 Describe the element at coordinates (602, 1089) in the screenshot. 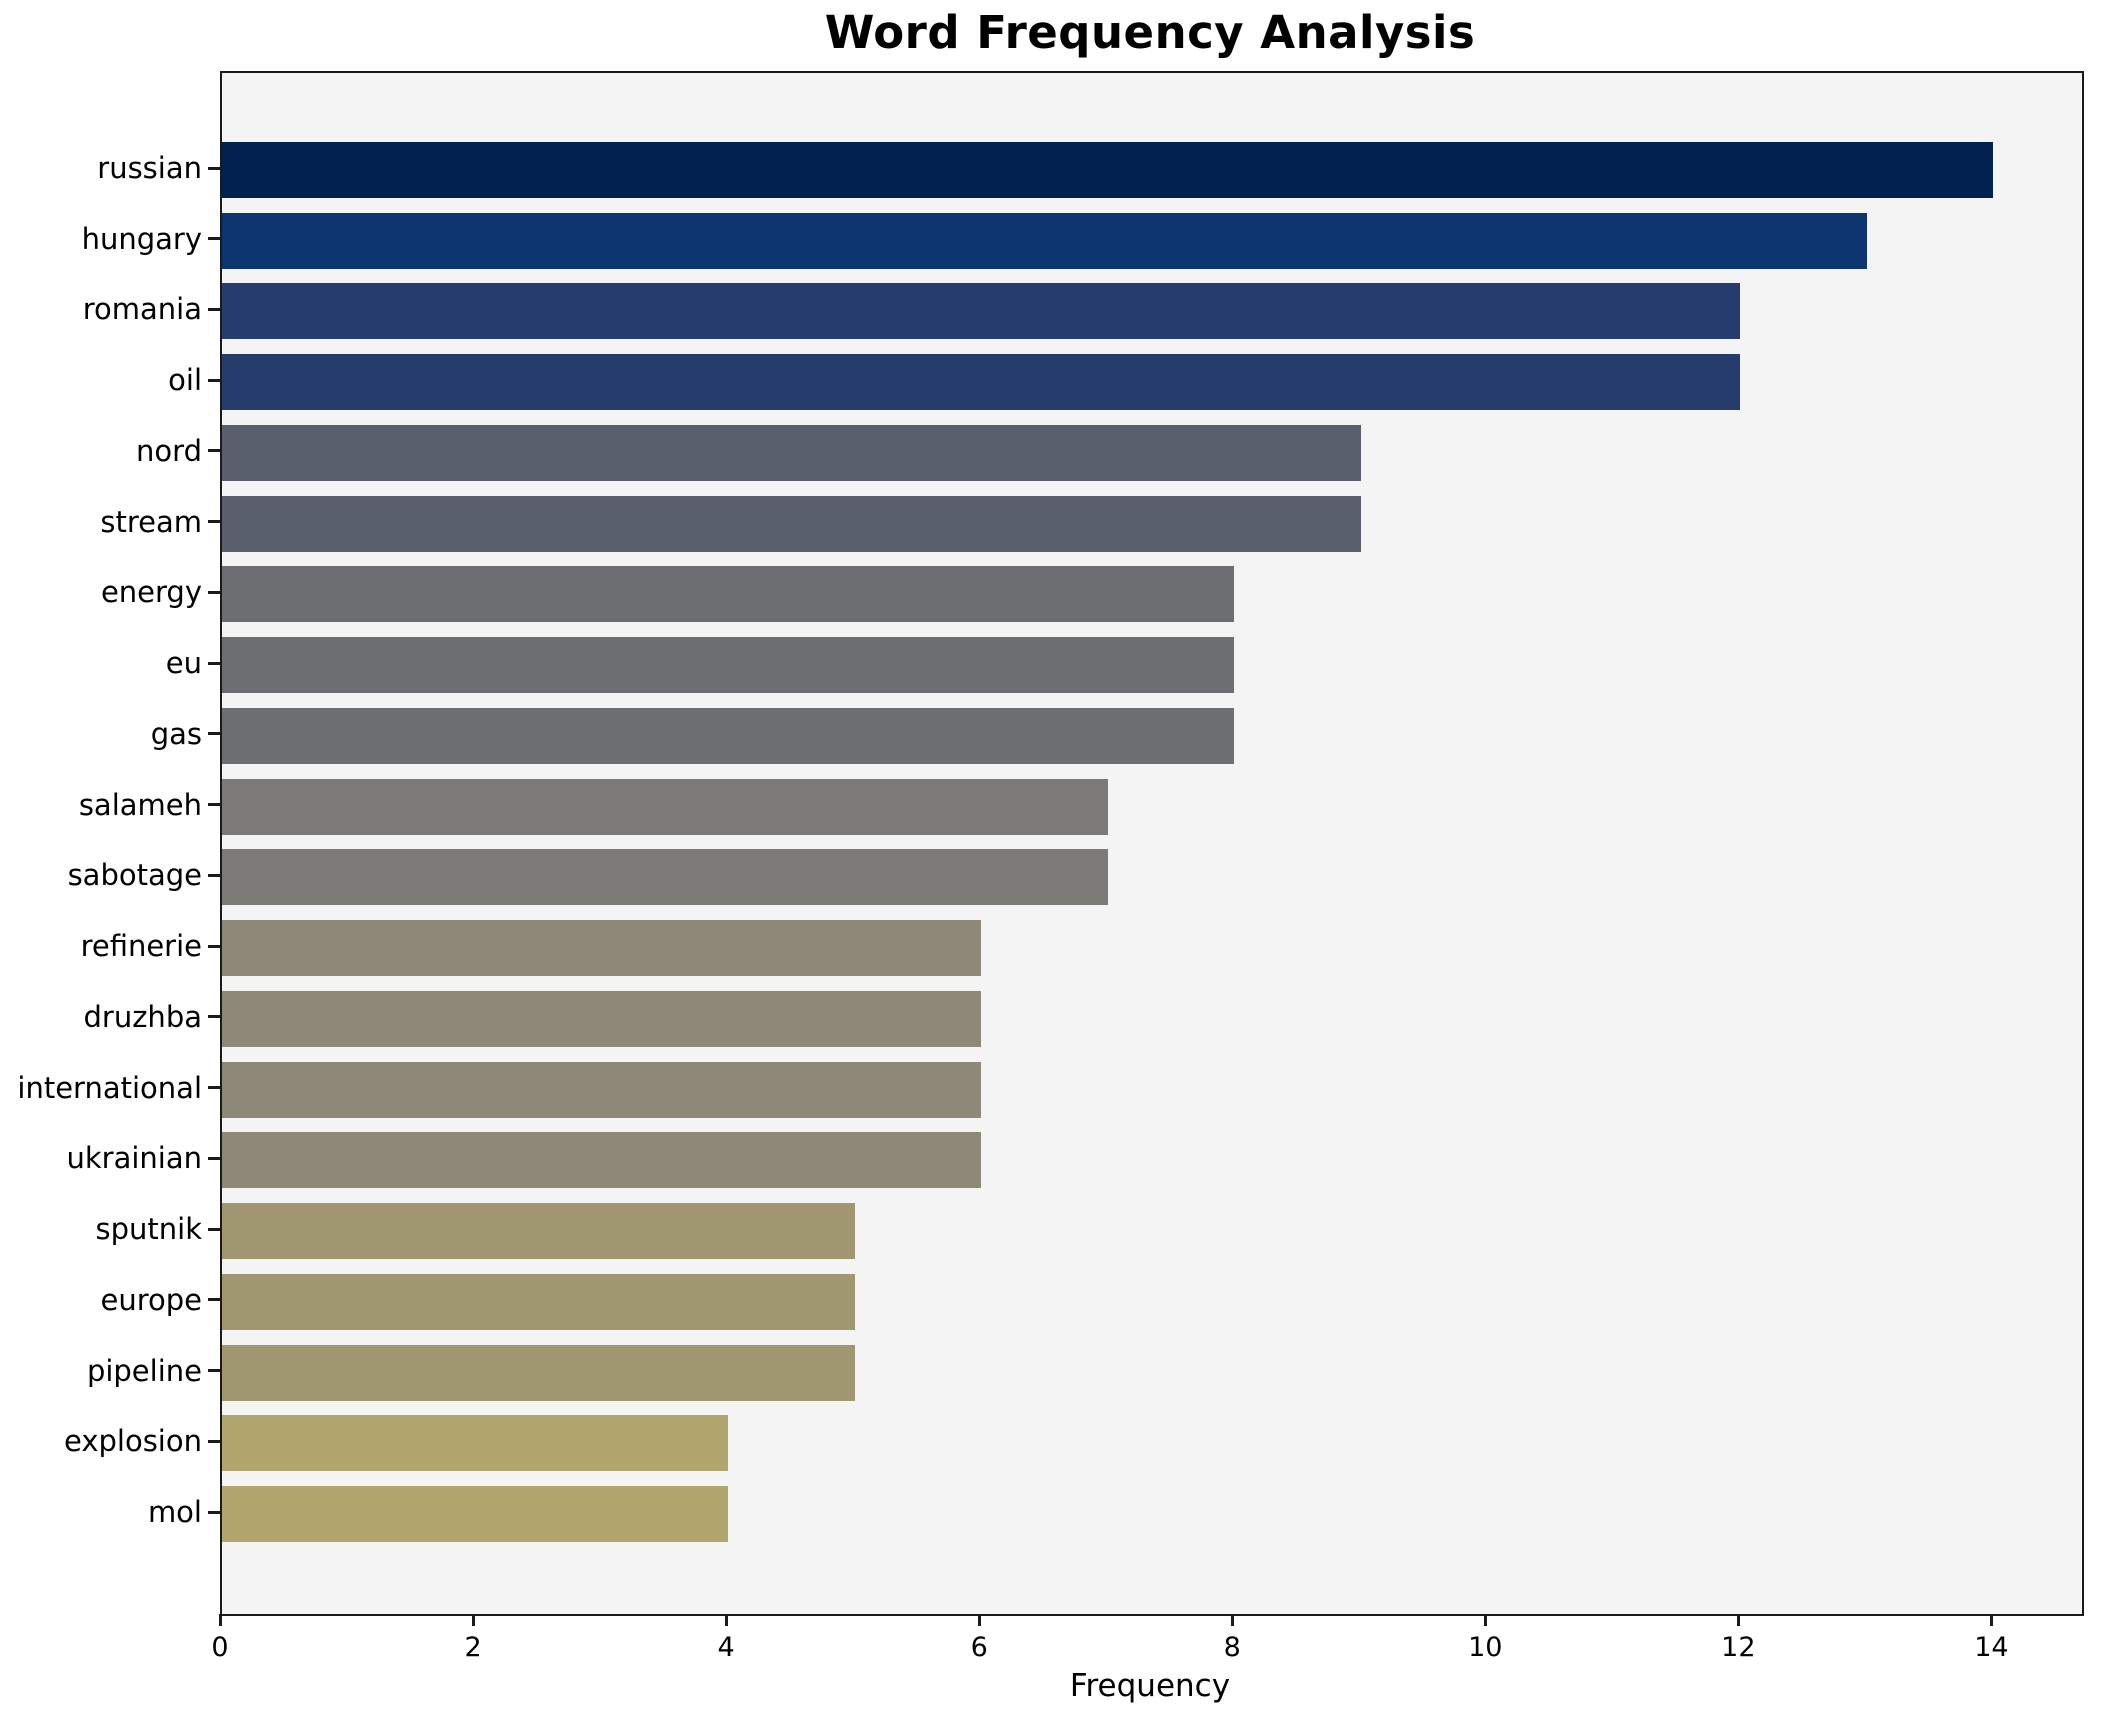

I see `bar-international` at that location.